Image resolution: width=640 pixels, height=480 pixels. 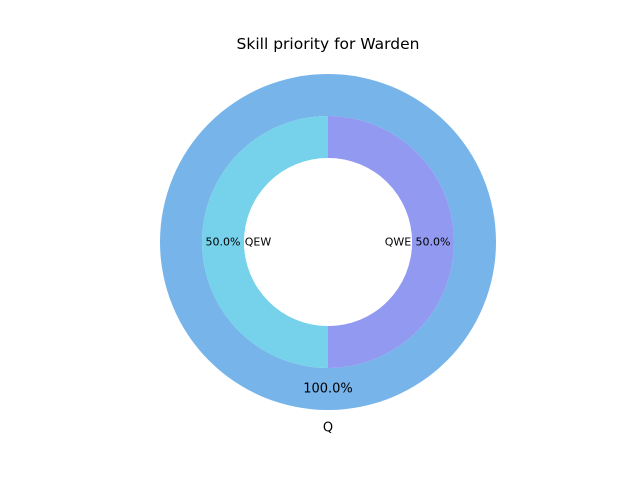 I want to click on donut-center-hole, so click(x=328, y=242).